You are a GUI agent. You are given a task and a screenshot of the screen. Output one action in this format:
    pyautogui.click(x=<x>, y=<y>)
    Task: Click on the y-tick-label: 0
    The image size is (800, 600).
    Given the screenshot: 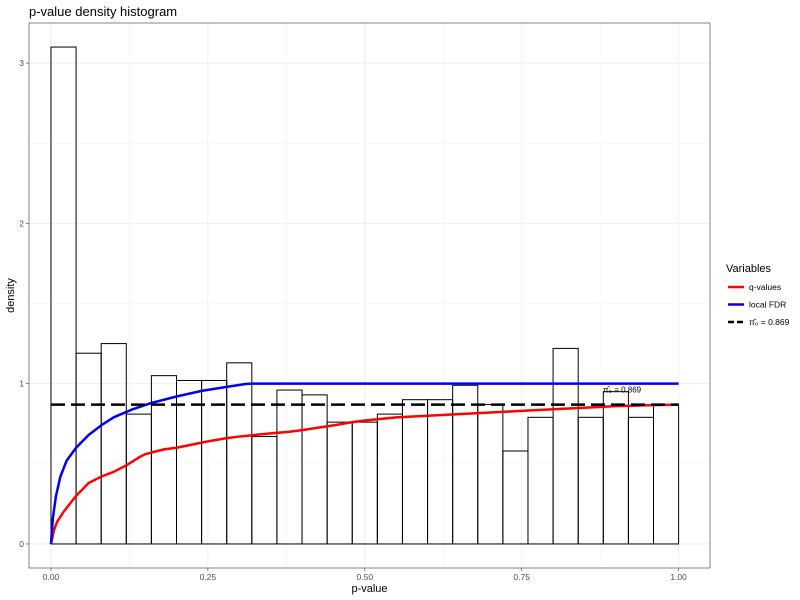 What is the action you would take?
    pyautogui.click(x=21, y=544)
    